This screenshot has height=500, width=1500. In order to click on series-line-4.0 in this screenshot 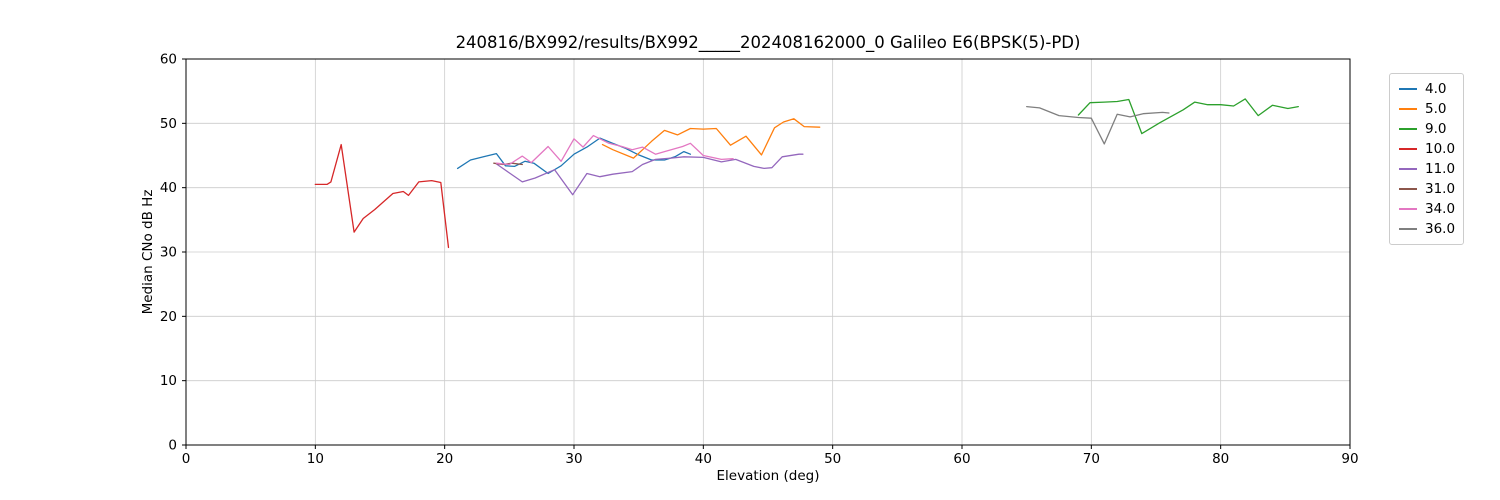, I will do `click(574, 156)`.